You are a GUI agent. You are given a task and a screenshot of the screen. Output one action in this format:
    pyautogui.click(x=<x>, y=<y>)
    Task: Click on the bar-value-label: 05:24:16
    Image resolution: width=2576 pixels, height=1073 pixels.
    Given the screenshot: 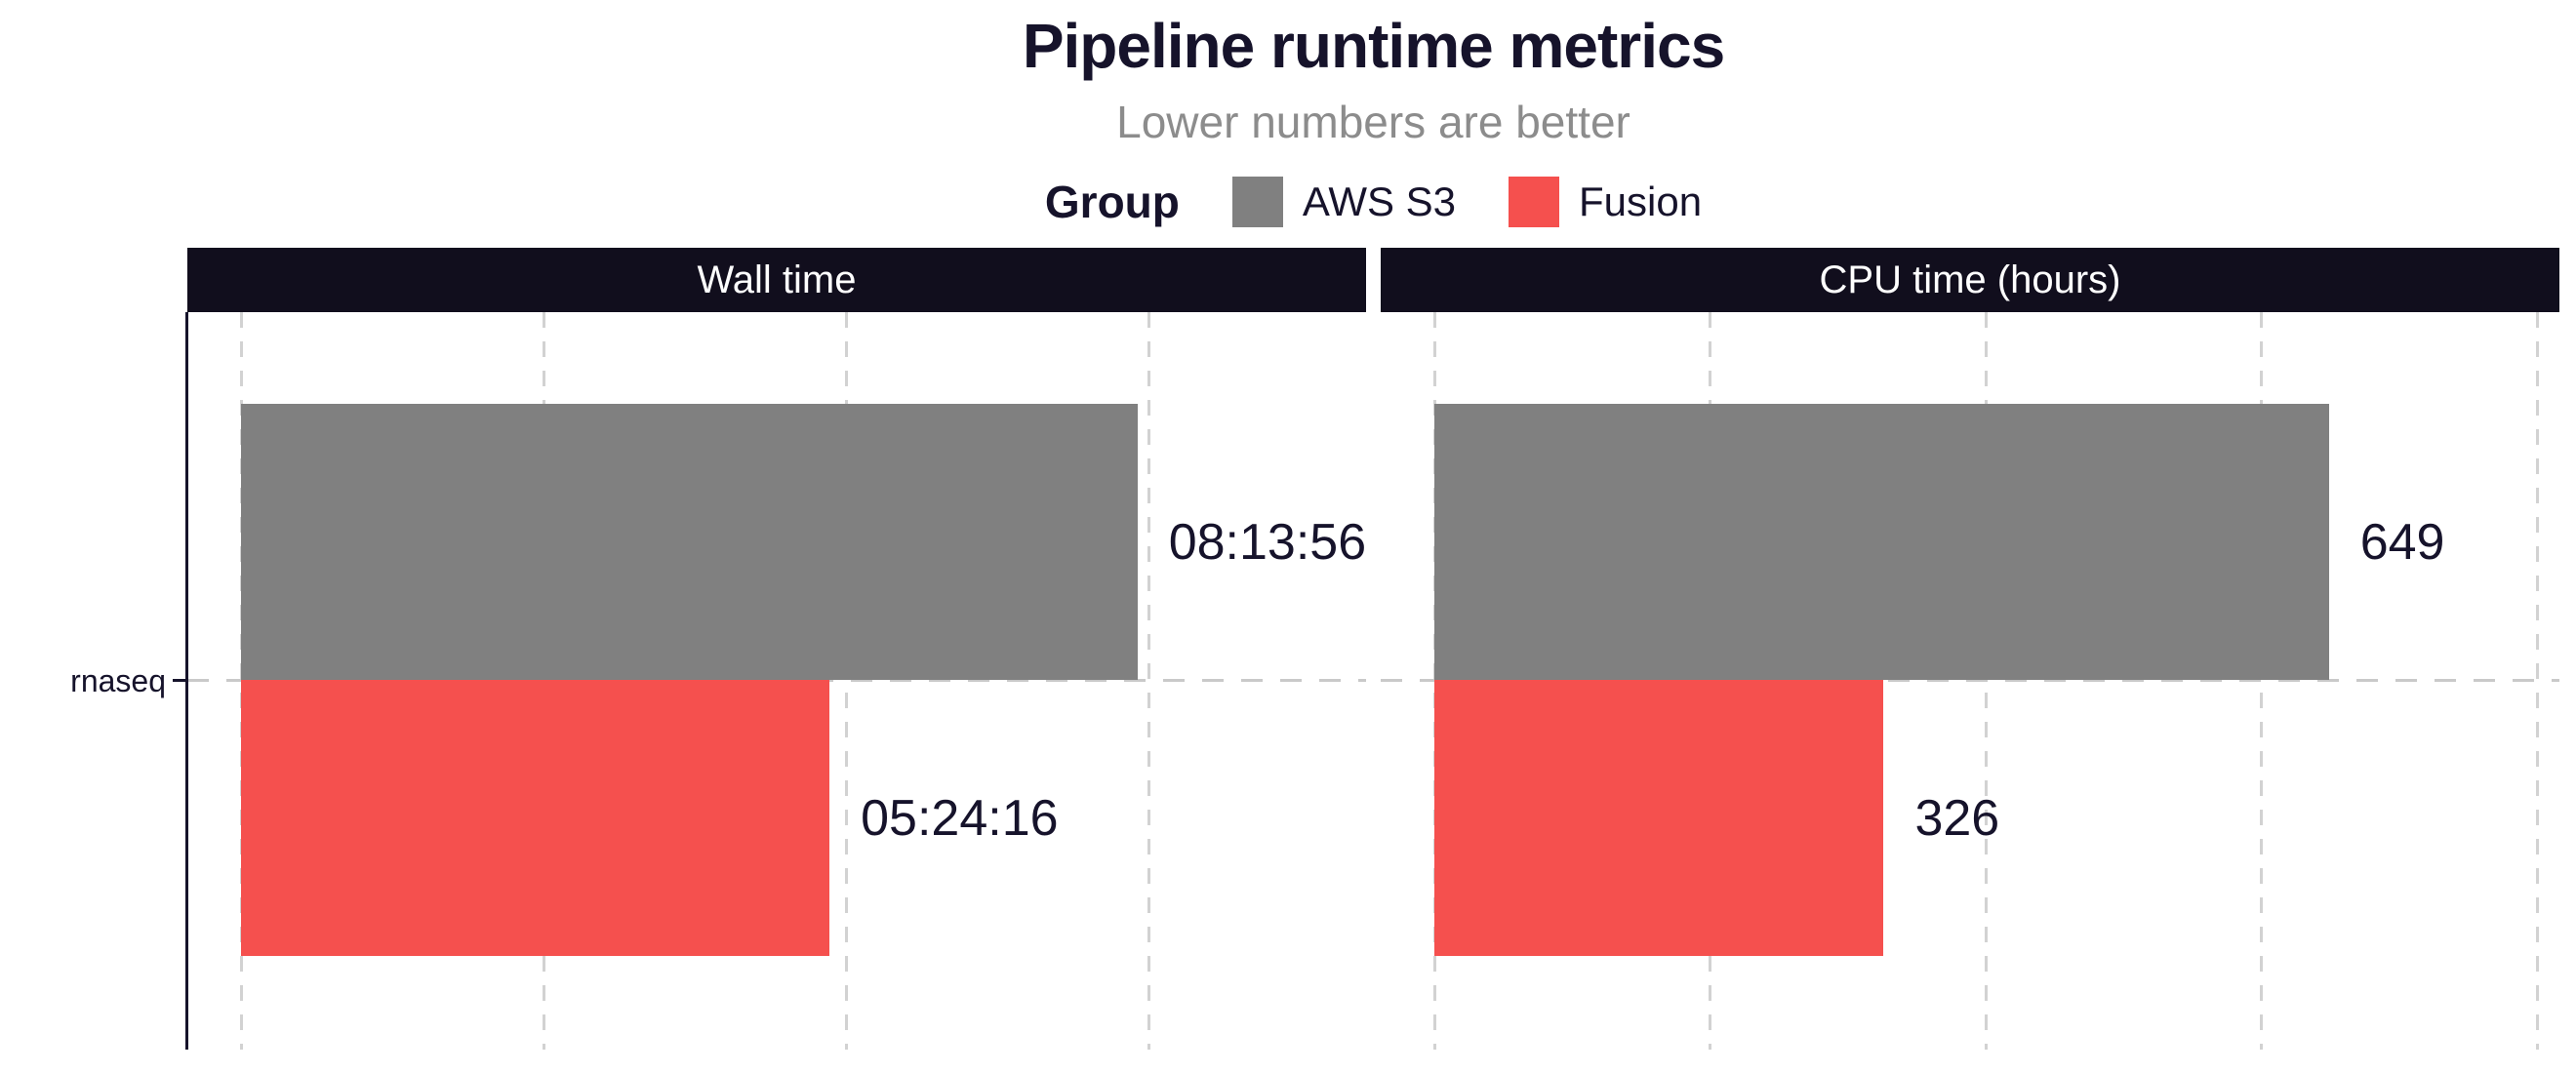 What is the action you would take?
    pyautogui.click(x=960, y=818)
    